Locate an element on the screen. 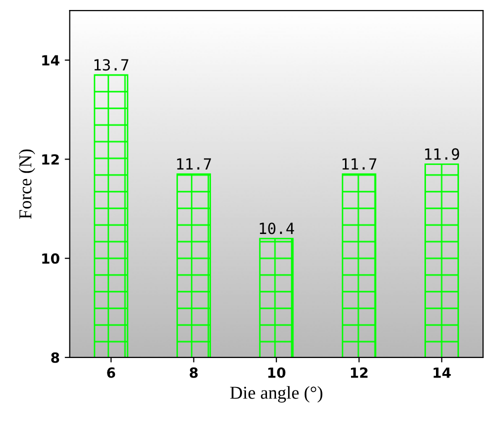 Image resolution: width=498 pixels, height=423 pixels. data-label: 11.9 is located at coordinates (442, 154).